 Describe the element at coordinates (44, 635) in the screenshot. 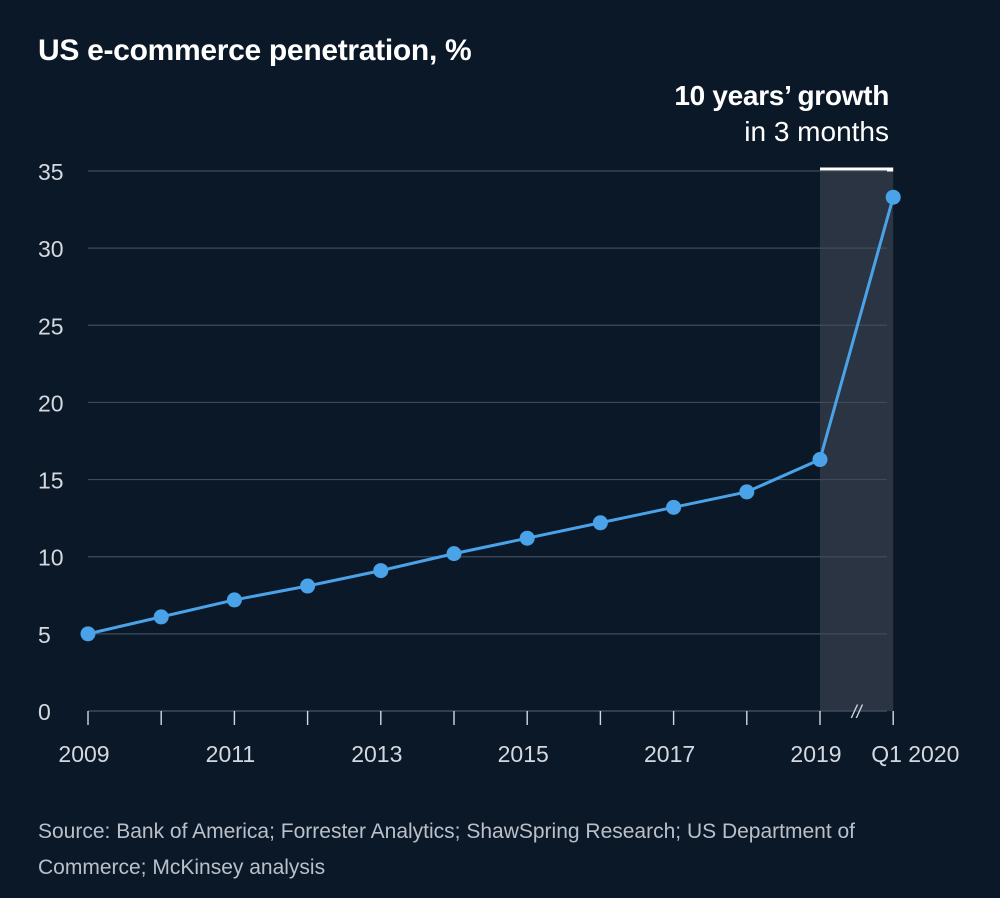

I see `y-tick-label: 5` at that location.